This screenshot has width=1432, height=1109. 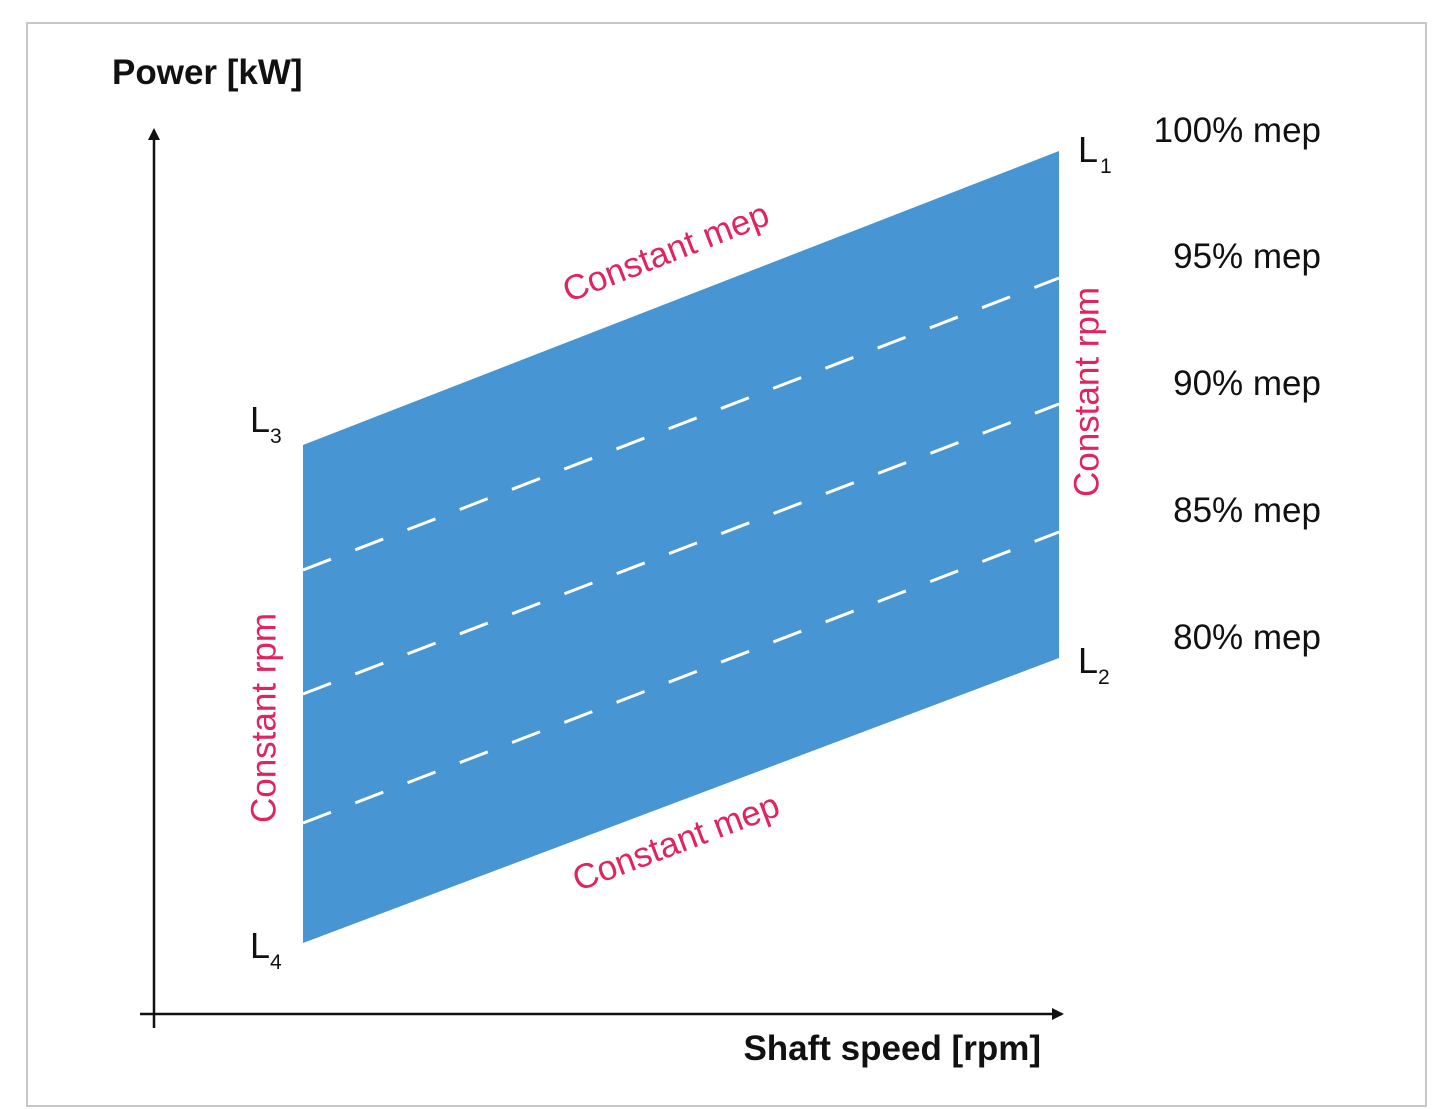 I want to click on annotation-right-constant-rpm: Constant rpm, so click(x=1087, y=392).